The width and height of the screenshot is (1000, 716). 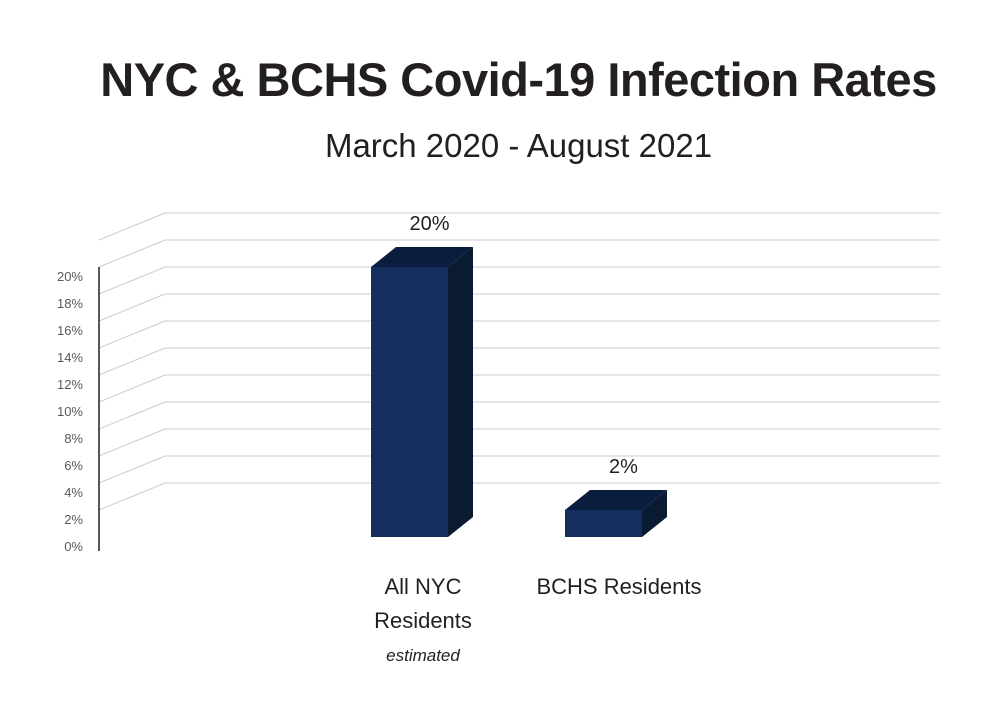 What do you see at coordinates (423, 655) in the screenshot?
I see `category-note: estimated` at bounding box center [423, 655].